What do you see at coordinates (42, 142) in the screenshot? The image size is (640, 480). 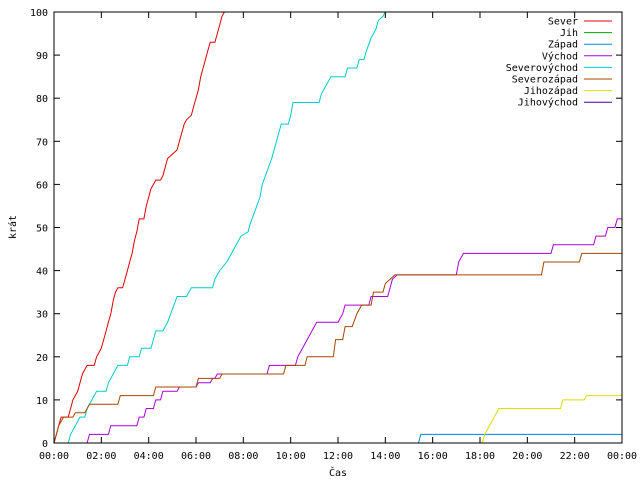 I see `y-tick-label-7: 70` at bounding box center [42, 142].